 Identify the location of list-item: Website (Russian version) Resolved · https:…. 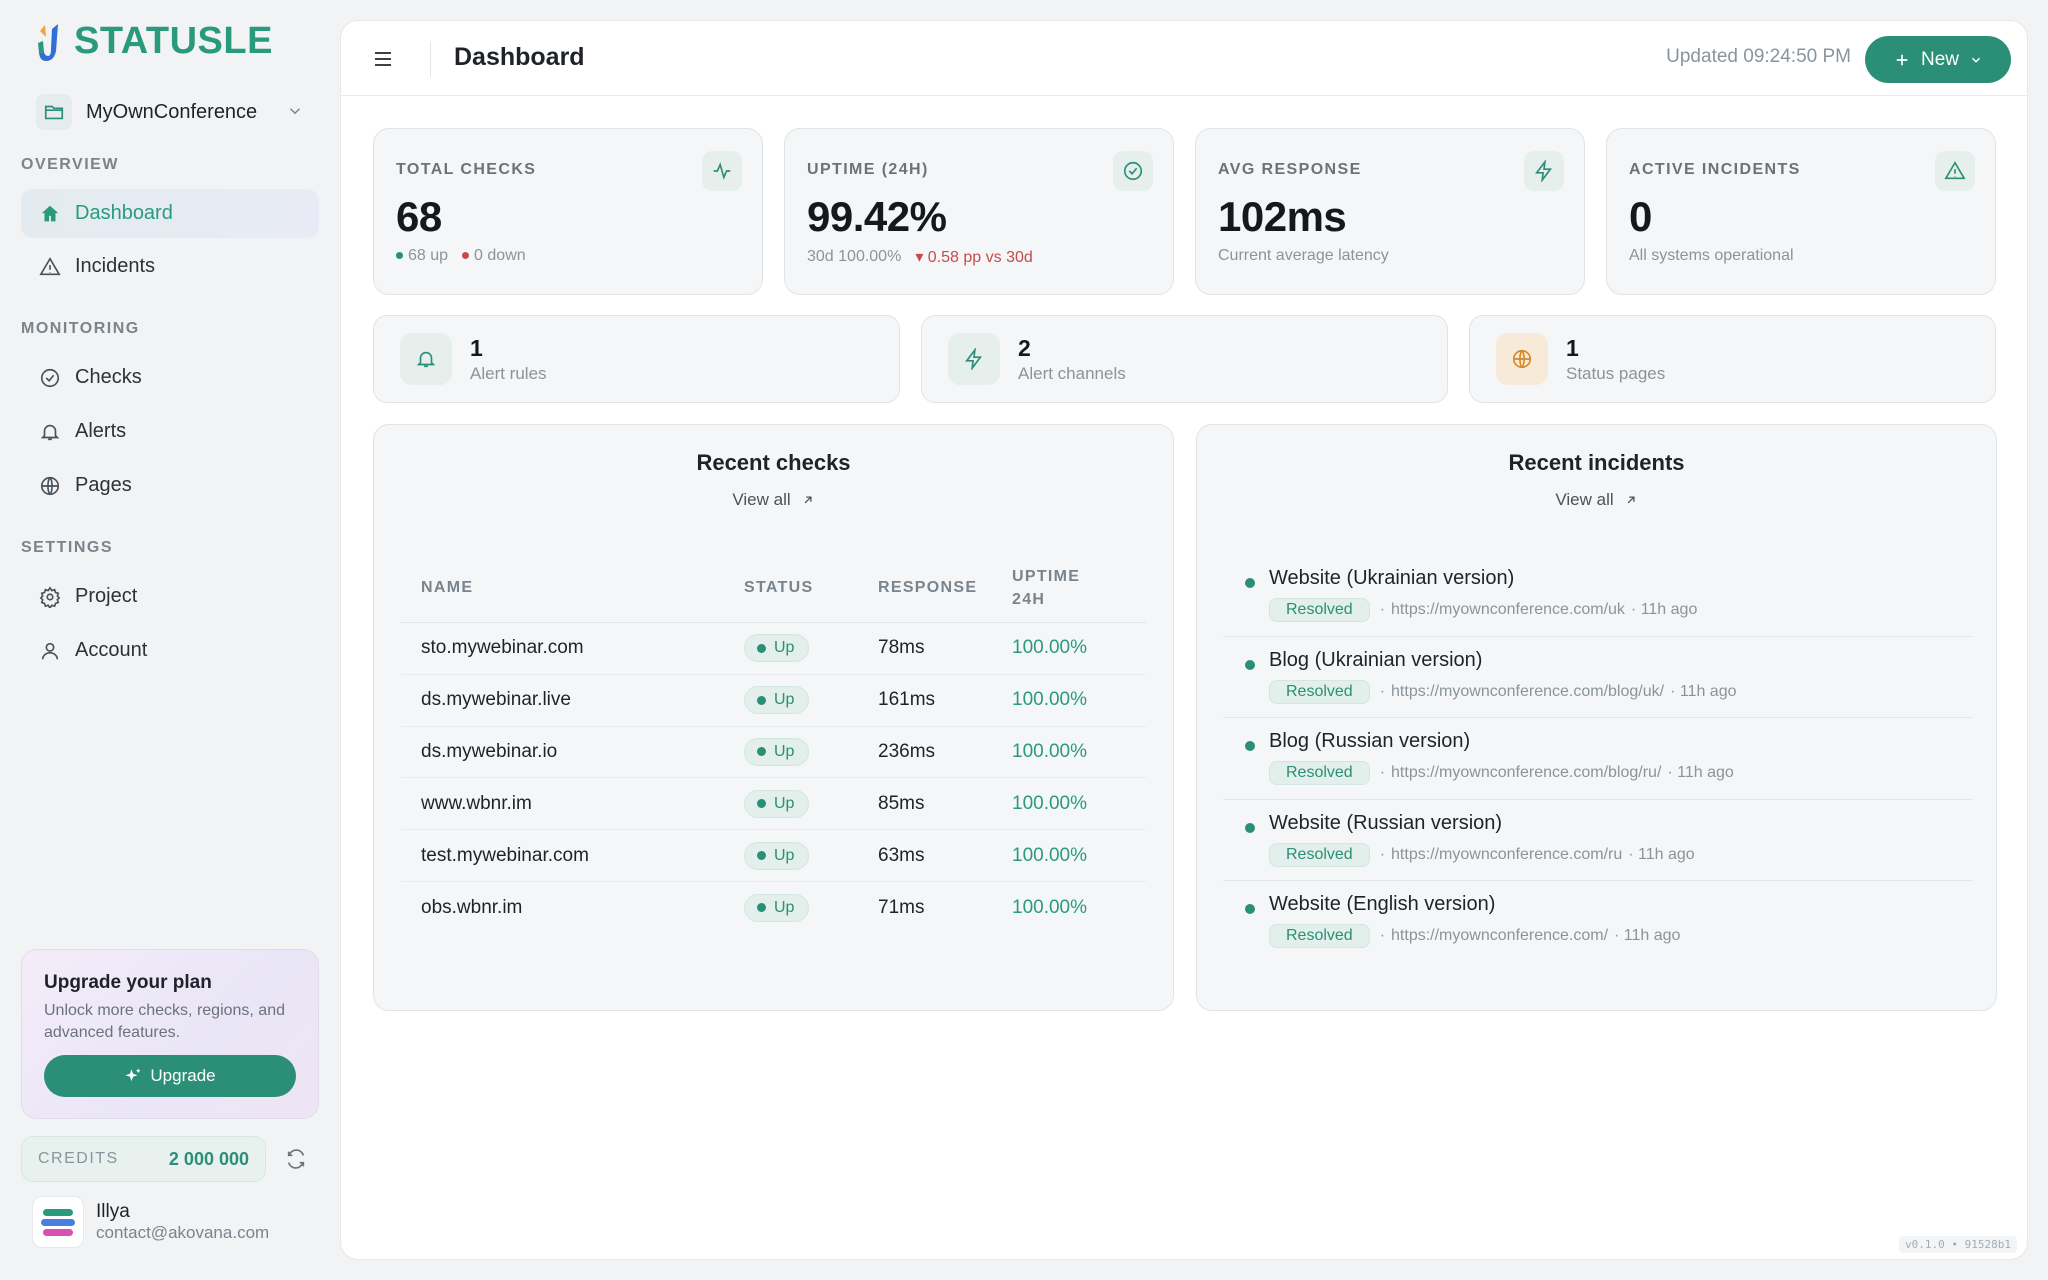
(1598, 840).